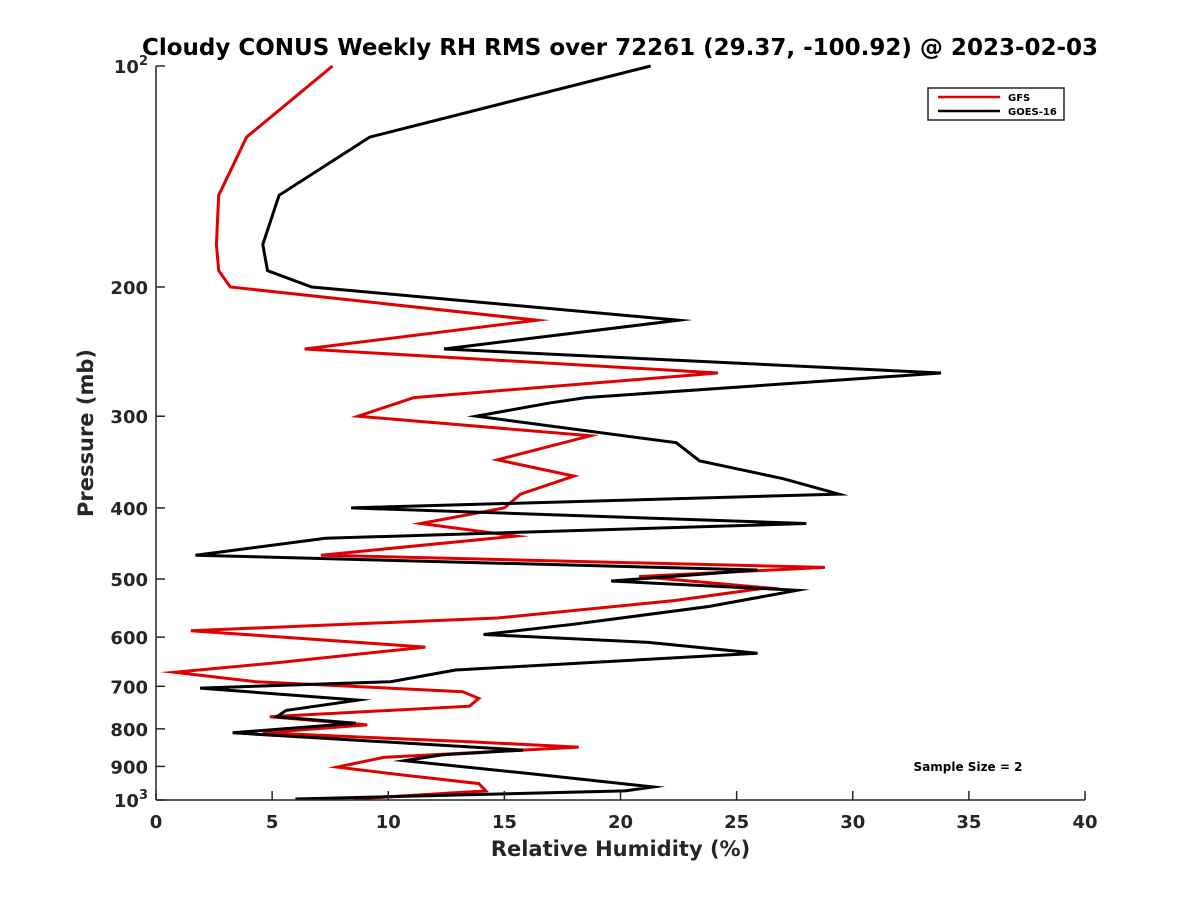 The image size is (1200, 900). Describe the element at coordinates (86, 433) in the screenshot. I see `y-axis-label: Pressure (mb)` at that location.